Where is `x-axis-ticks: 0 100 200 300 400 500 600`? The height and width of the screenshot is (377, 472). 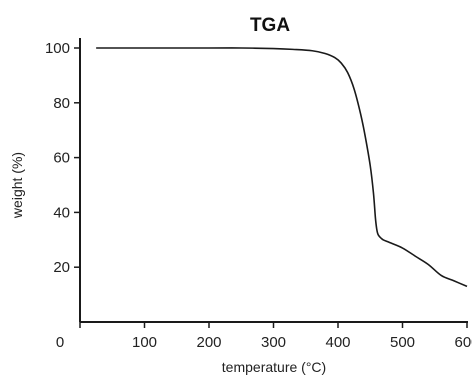 x-axis-ticks: 0 100 200 300 400 500 600 is located at coordinates (264, 336).